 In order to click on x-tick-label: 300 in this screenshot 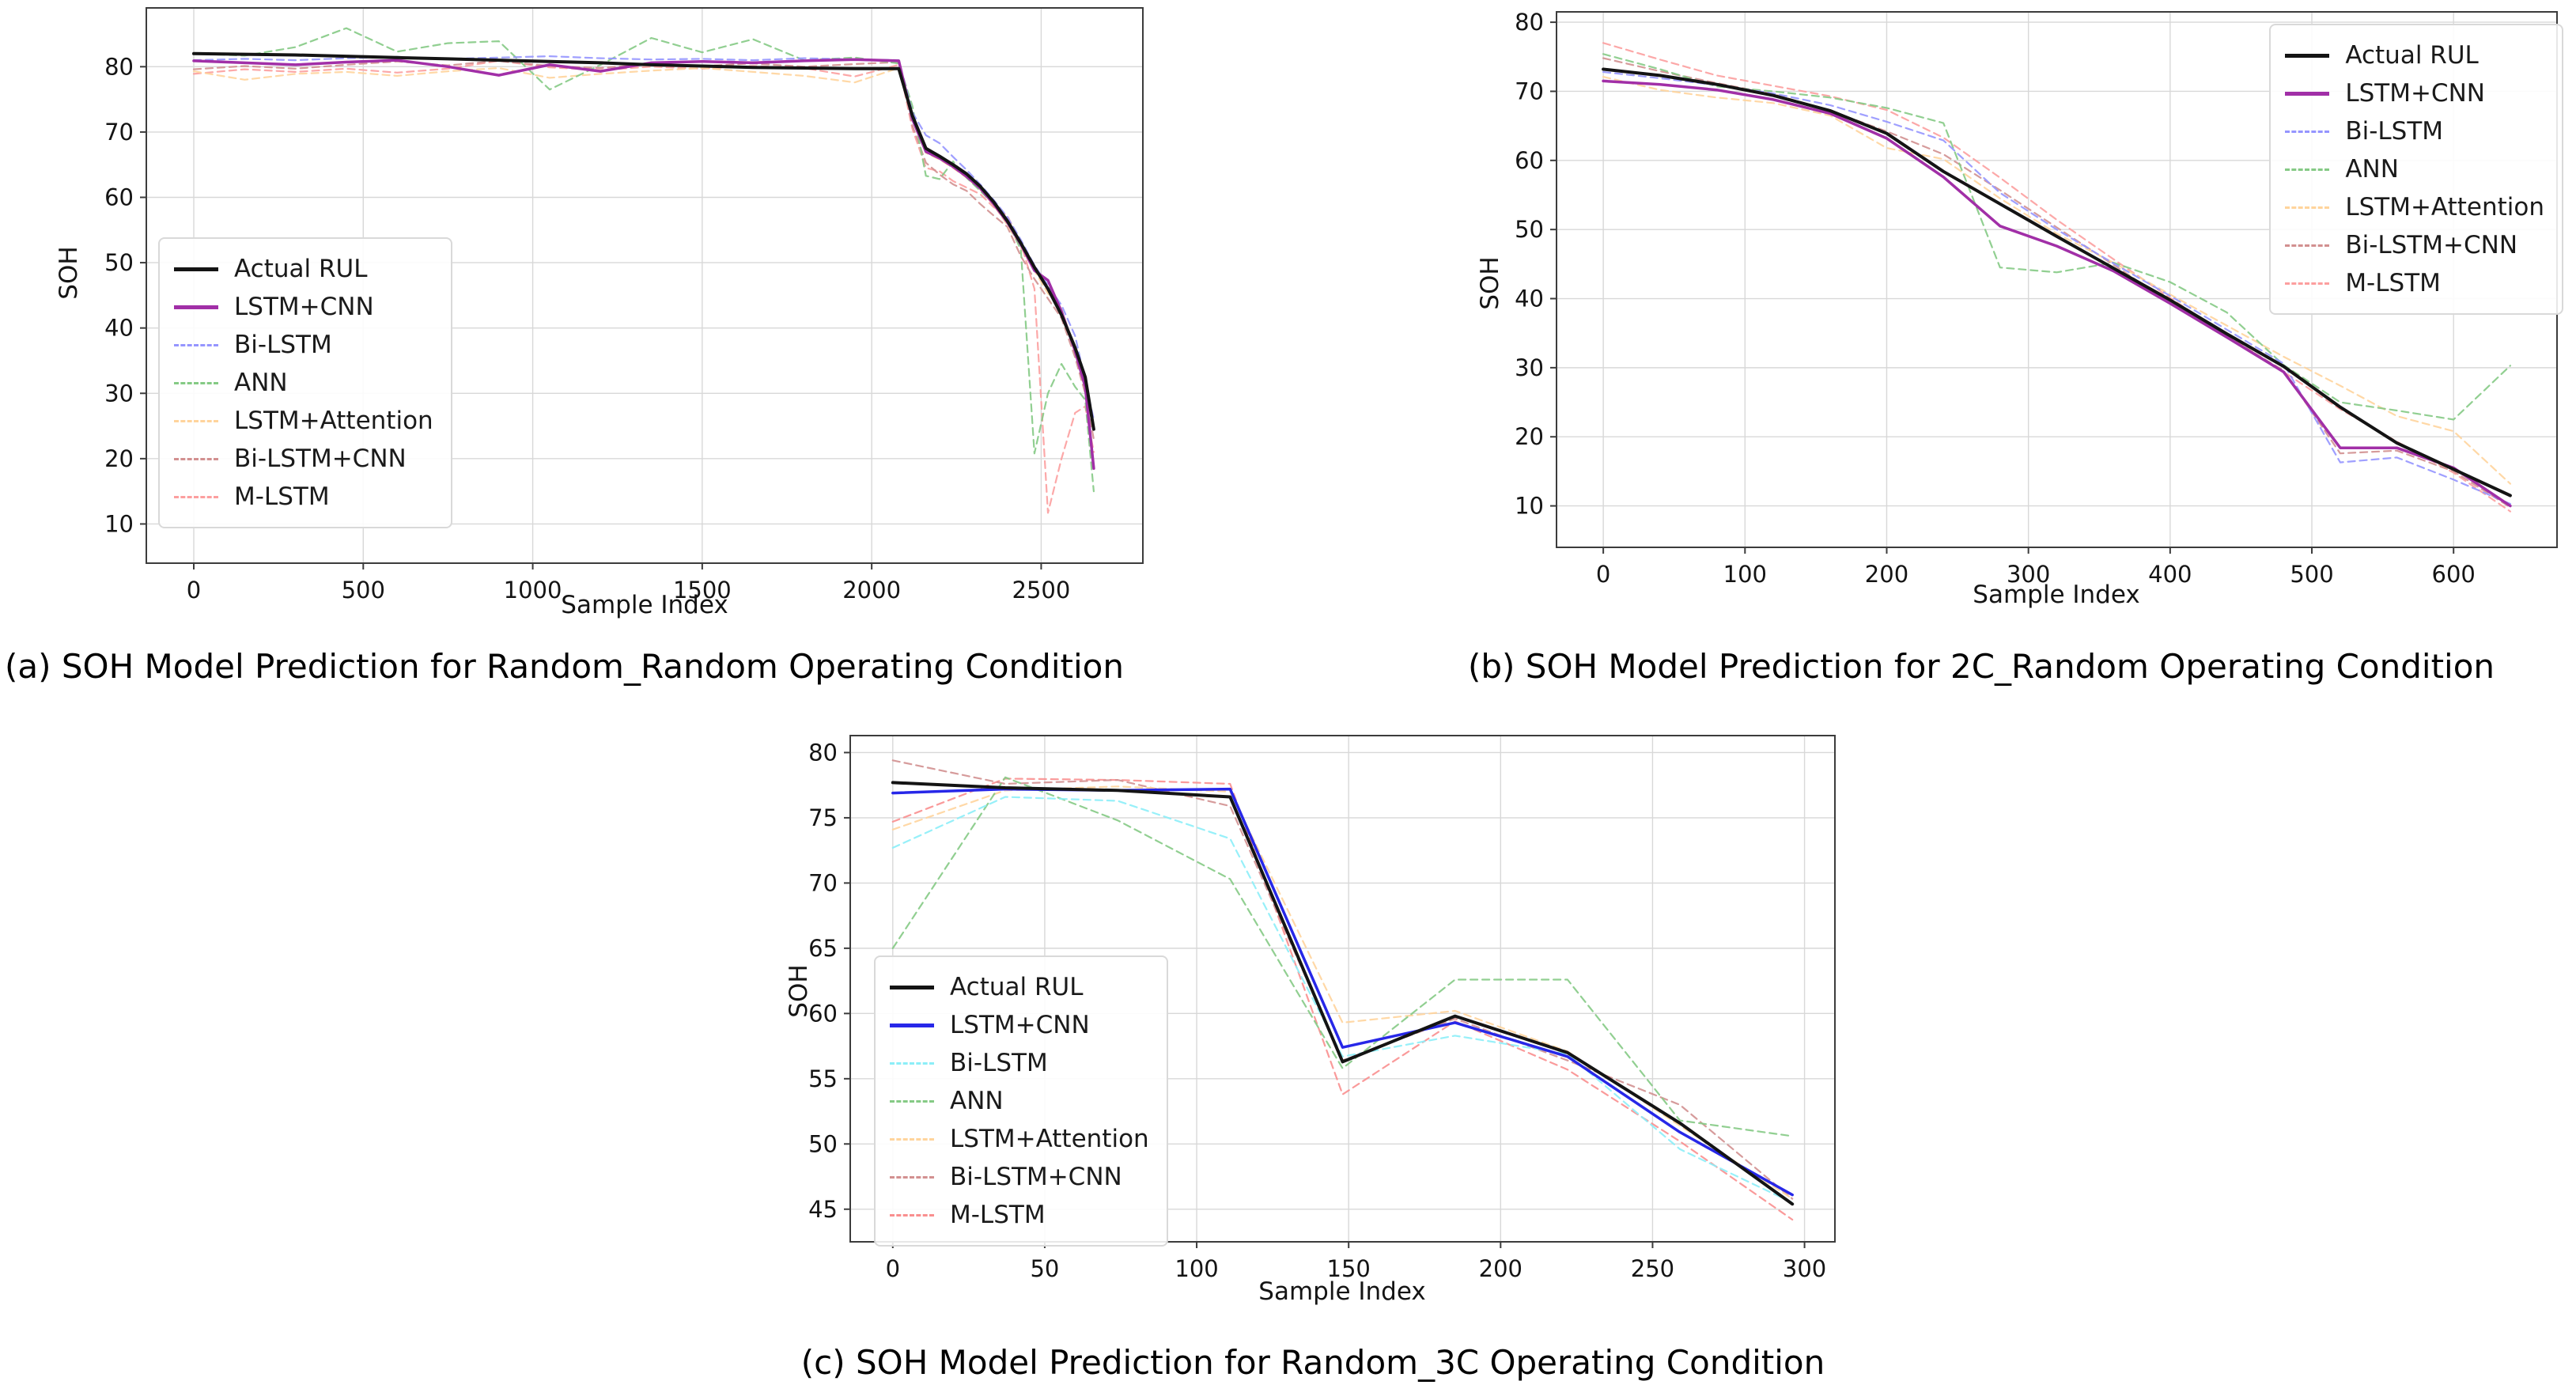, I will do `click(1805, 1268)`.